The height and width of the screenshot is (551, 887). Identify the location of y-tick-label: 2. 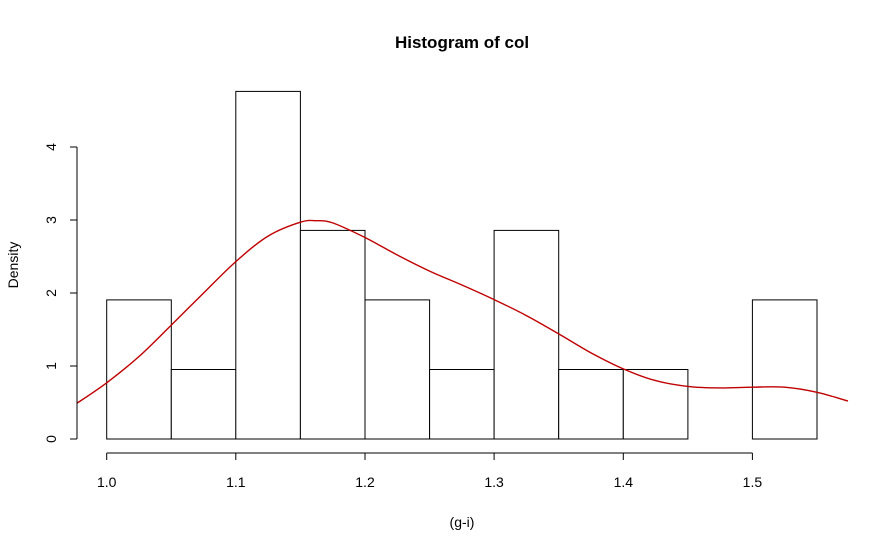
(51, 293).